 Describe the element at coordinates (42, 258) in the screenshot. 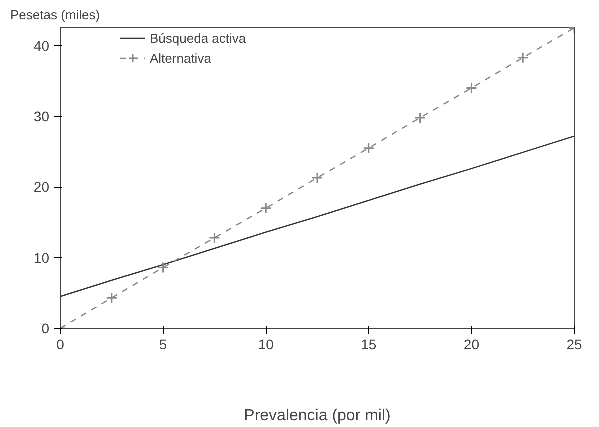

I see `y-tick-label: 10` at that location.